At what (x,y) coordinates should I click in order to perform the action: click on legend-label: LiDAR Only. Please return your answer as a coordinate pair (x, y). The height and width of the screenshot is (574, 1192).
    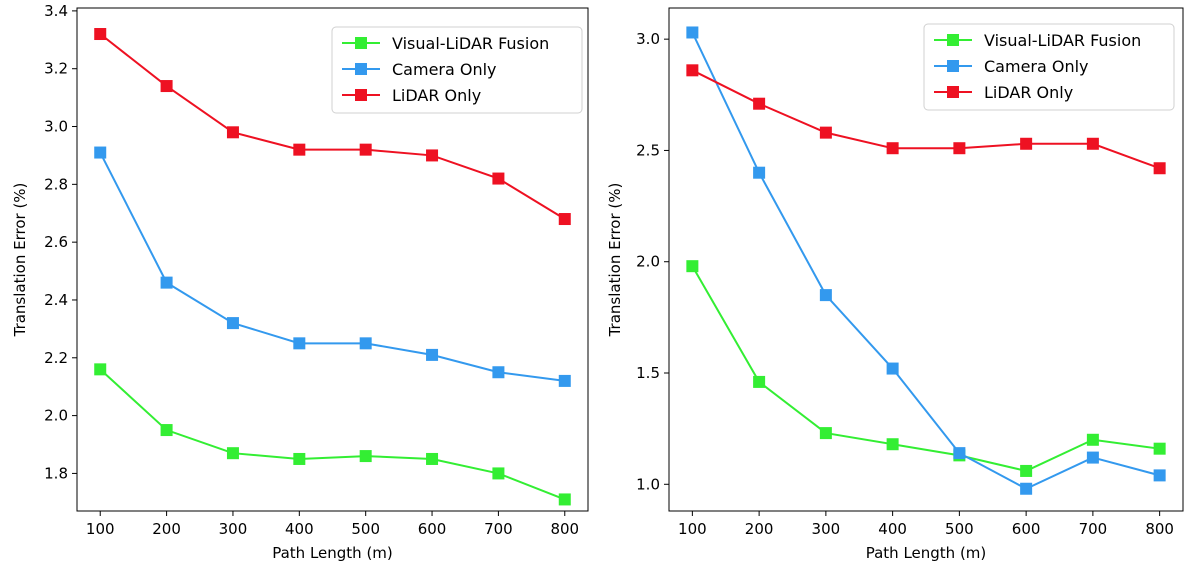
    Looking at the image, I should click on (1028, 92).